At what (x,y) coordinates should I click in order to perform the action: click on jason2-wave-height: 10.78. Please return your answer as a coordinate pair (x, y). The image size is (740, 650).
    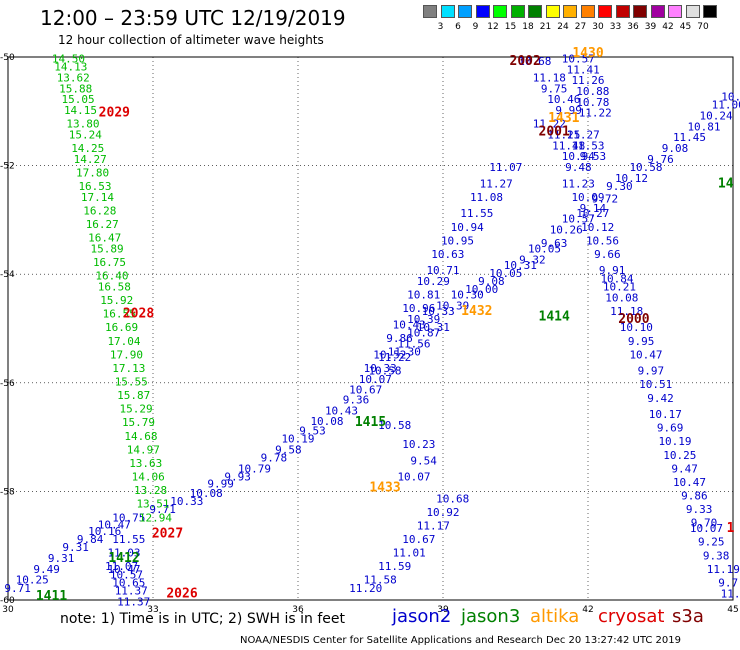
    Looking at the image, I should click on (592, 102).